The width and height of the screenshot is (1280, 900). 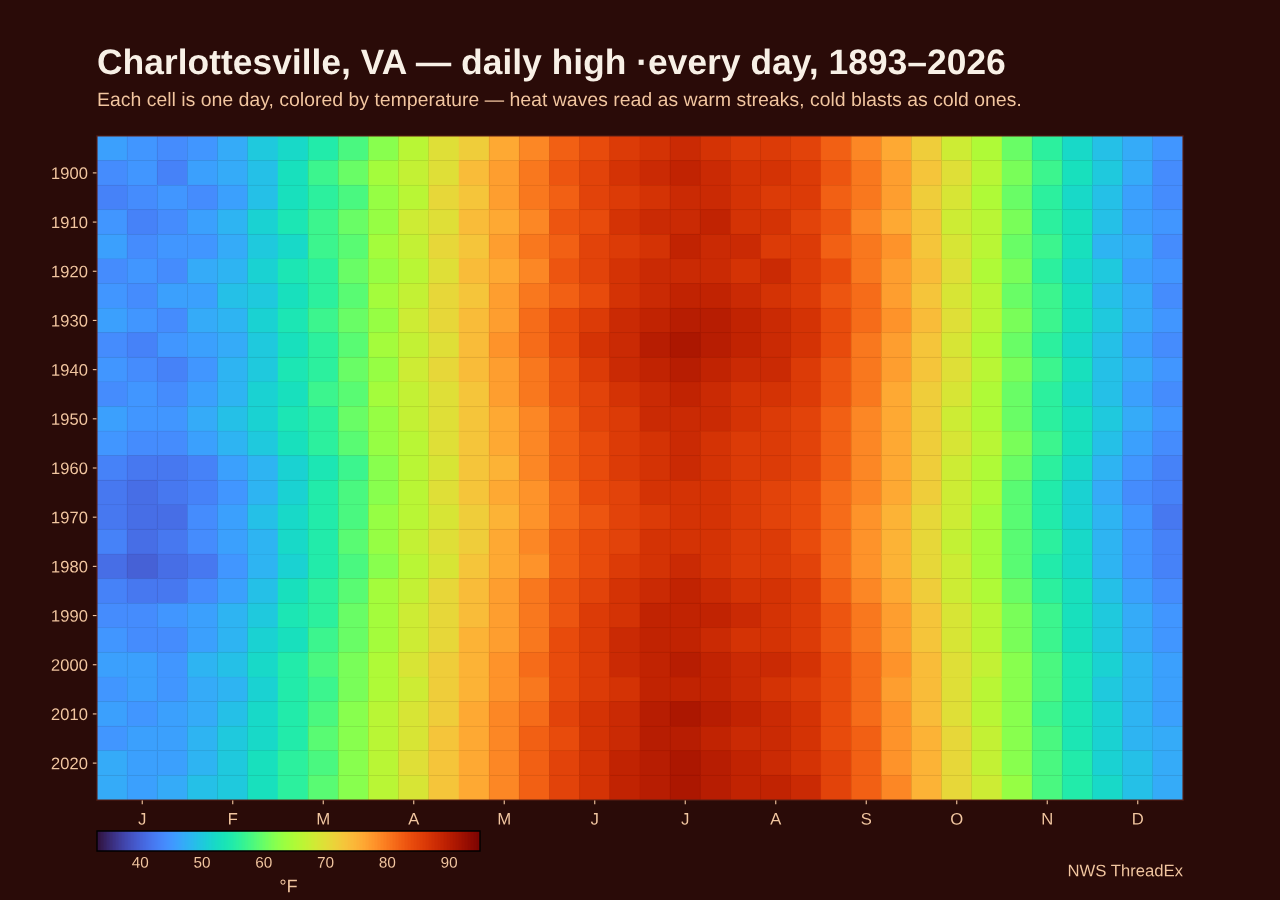 I want to click on y-tick-label: 1980, so click(x=70, y=566).